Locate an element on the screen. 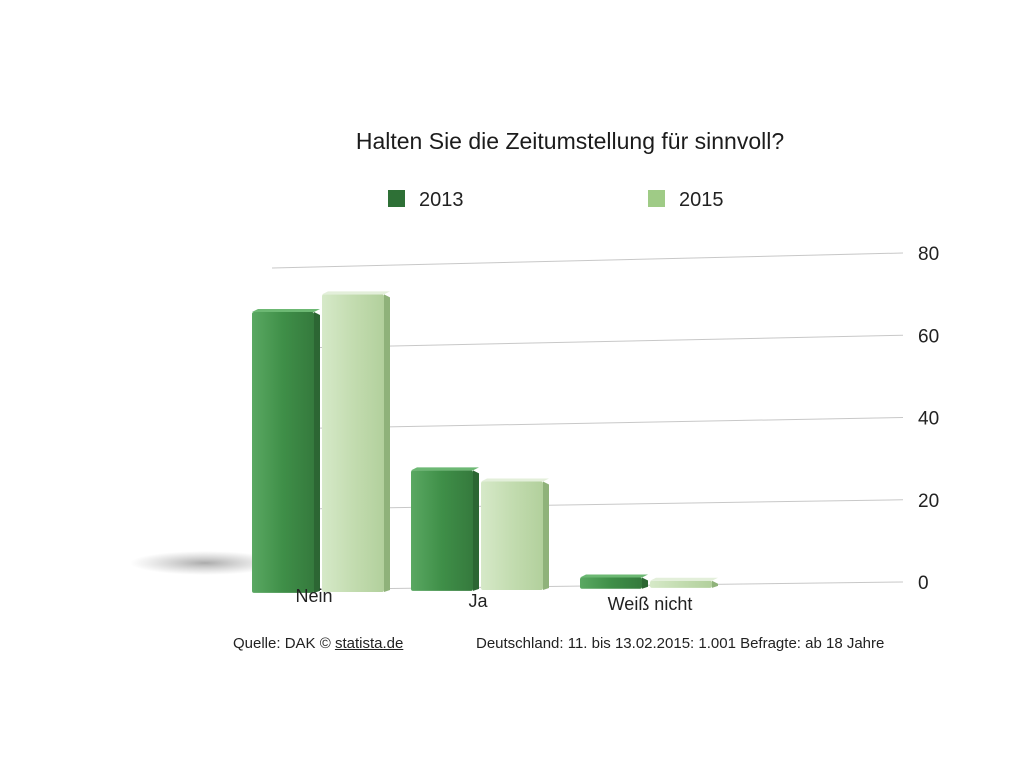 This screenshot has width=1024, height=768. source-line: Quelle: DAK © statista.de is located at coordinates (318, 643).